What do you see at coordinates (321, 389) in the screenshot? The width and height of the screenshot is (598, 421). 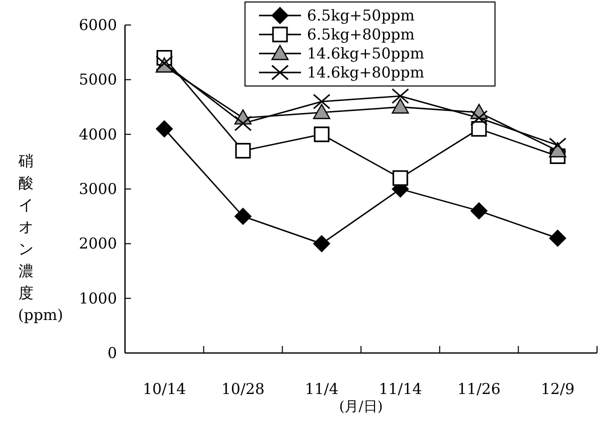 I see `x-tick-label: 11/4` at bounding box center [321, 389].